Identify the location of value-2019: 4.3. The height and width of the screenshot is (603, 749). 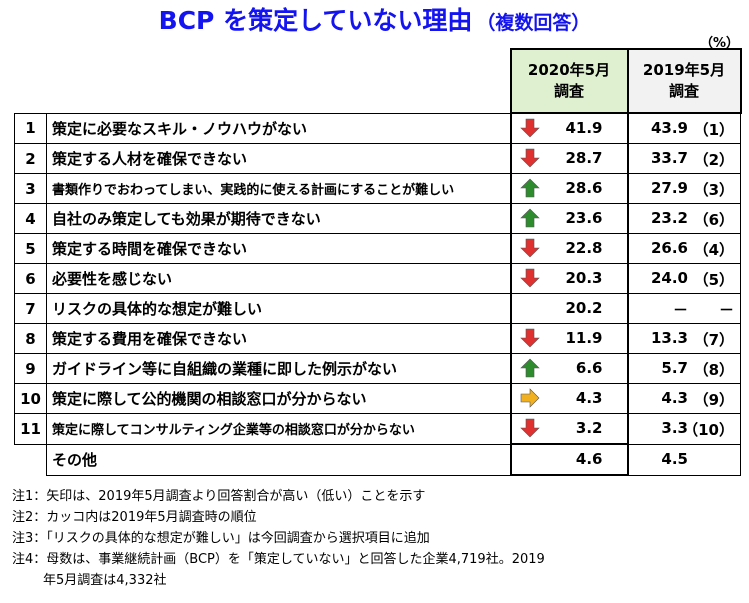
(674, 398).